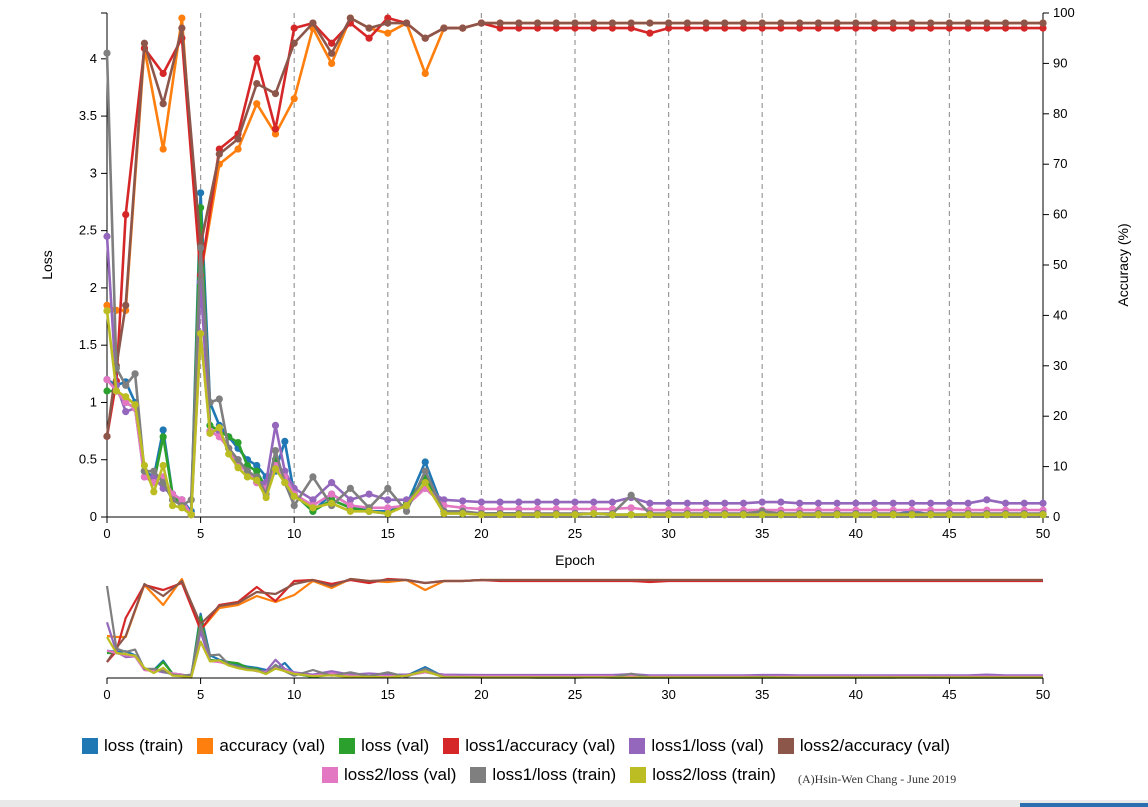 This screenshot has height=807, width=1148. I want to click on overview-brush-plot: 0 5 10 15 20 25 30 35 40 45 50, so click(576, 639).